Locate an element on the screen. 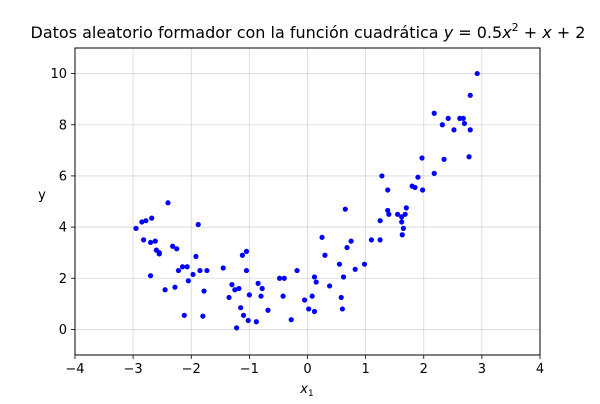 The image size is (600, 404). y-axis-label: y is located at coordinates (42, 195).